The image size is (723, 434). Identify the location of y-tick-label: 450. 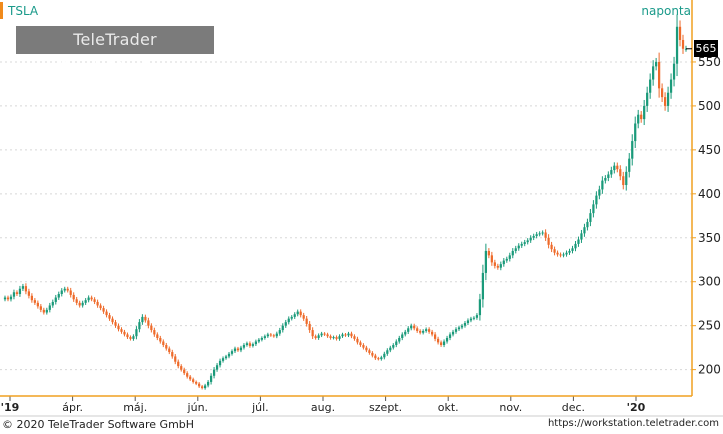
(709, 150).